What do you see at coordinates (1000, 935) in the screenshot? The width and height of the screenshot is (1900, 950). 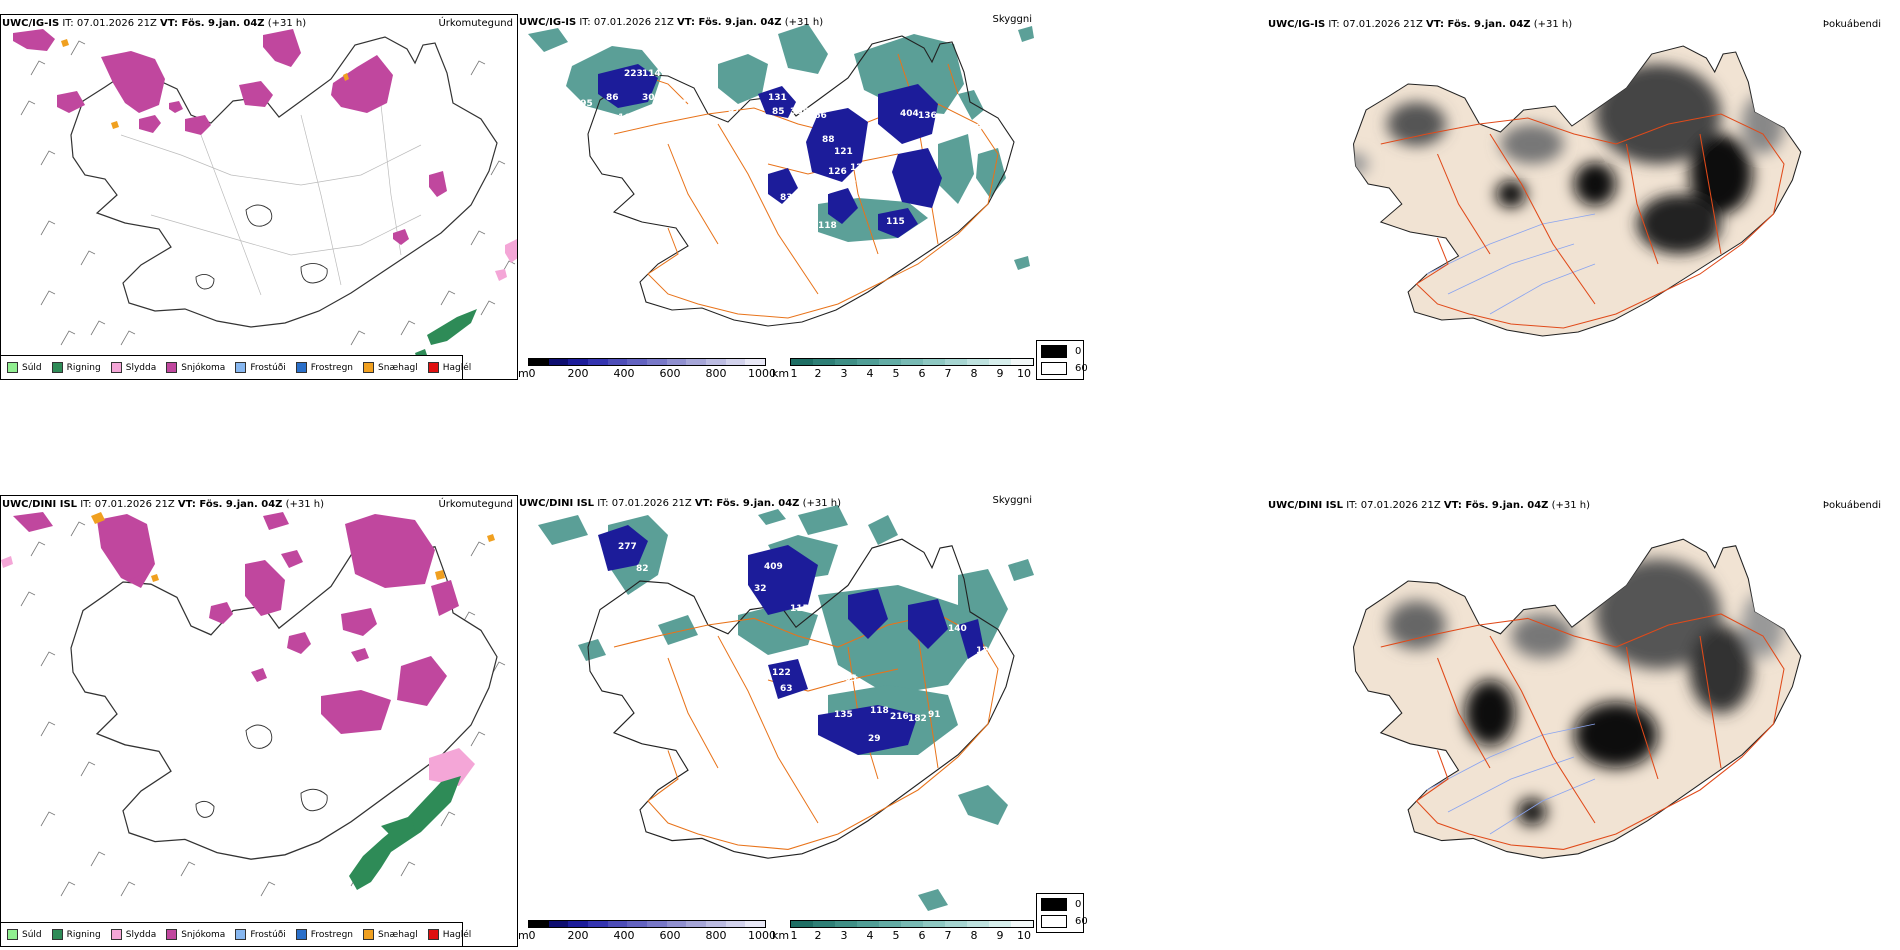 I see `visibility-tick: 9` at bounding box center [1000, 935].